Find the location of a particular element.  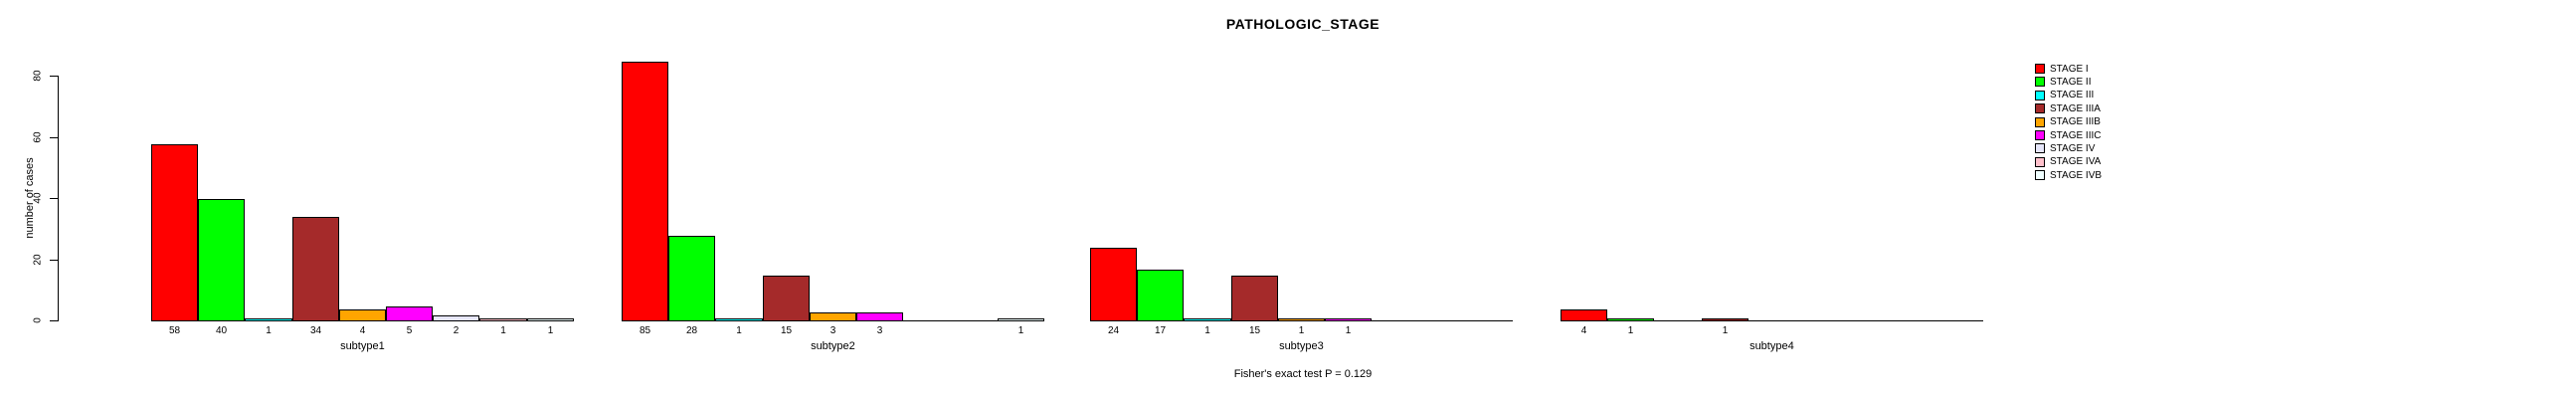

bar-subtype1-stage-iiic is located at coordinates (409, 313).